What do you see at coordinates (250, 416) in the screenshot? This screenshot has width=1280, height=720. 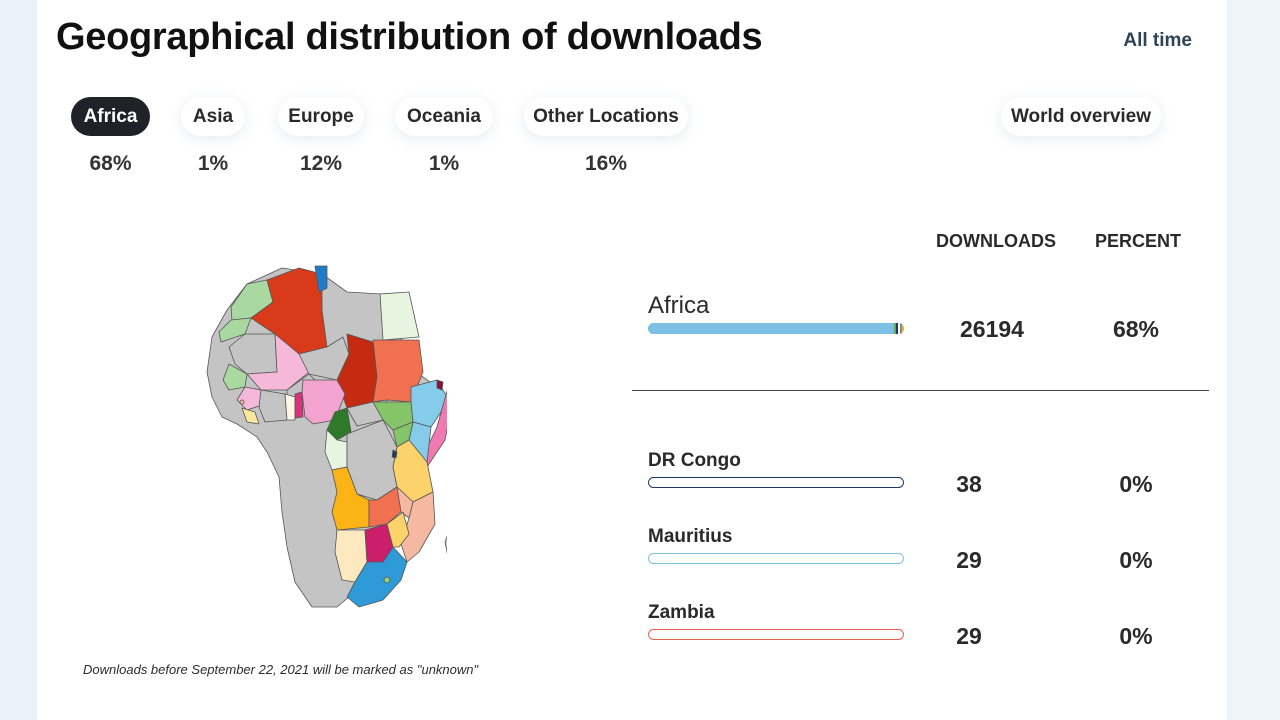 I see `map-region-liberia` at bounding box center [250, 416].